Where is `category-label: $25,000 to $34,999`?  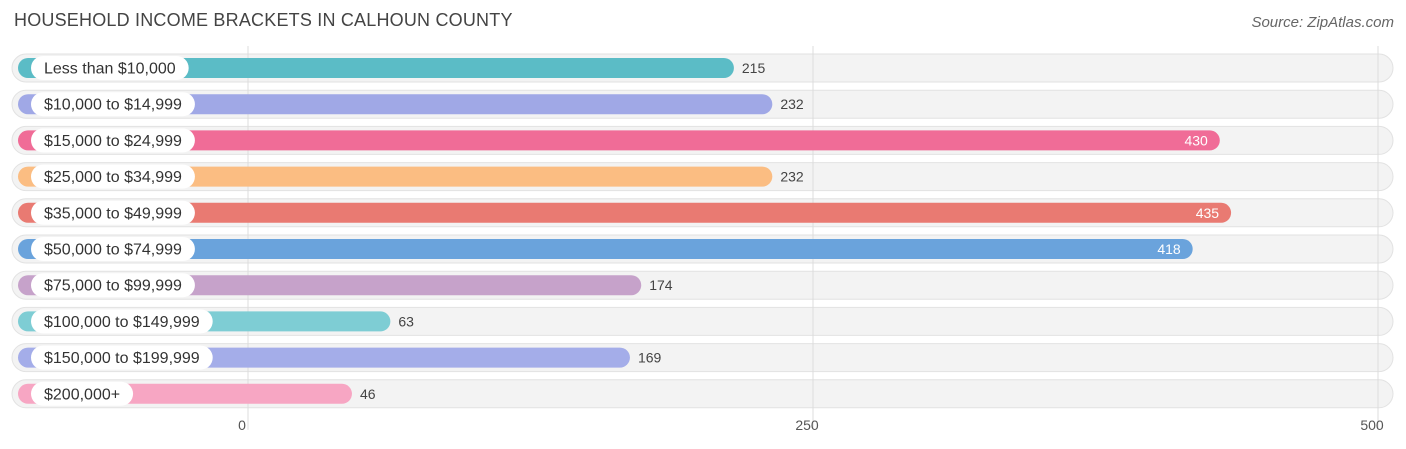 category-label: $25,000 to $34,999 is located at coordinates (113, 177).